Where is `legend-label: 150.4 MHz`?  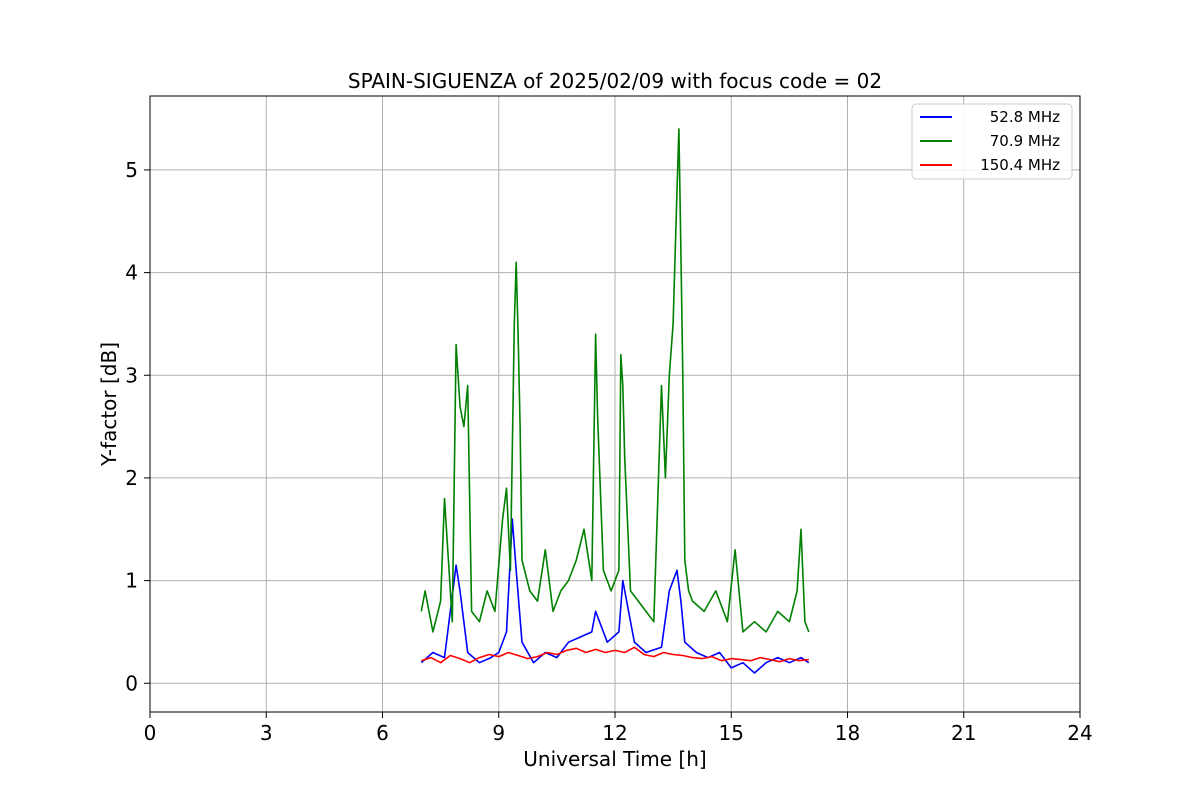
legend-label: 150.4 MHz is located at coordinates (1020, 165).